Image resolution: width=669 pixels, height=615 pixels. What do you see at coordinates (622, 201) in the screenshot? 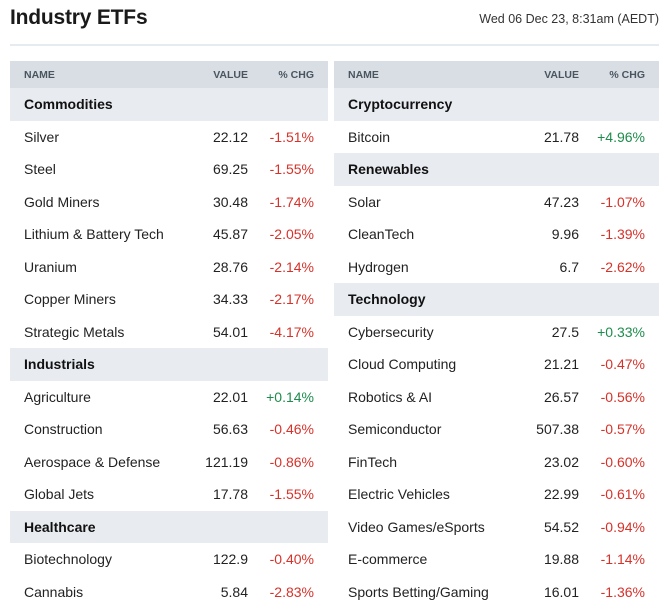
I see `etf-change: -1.07%` at bounding box center [622, 201].